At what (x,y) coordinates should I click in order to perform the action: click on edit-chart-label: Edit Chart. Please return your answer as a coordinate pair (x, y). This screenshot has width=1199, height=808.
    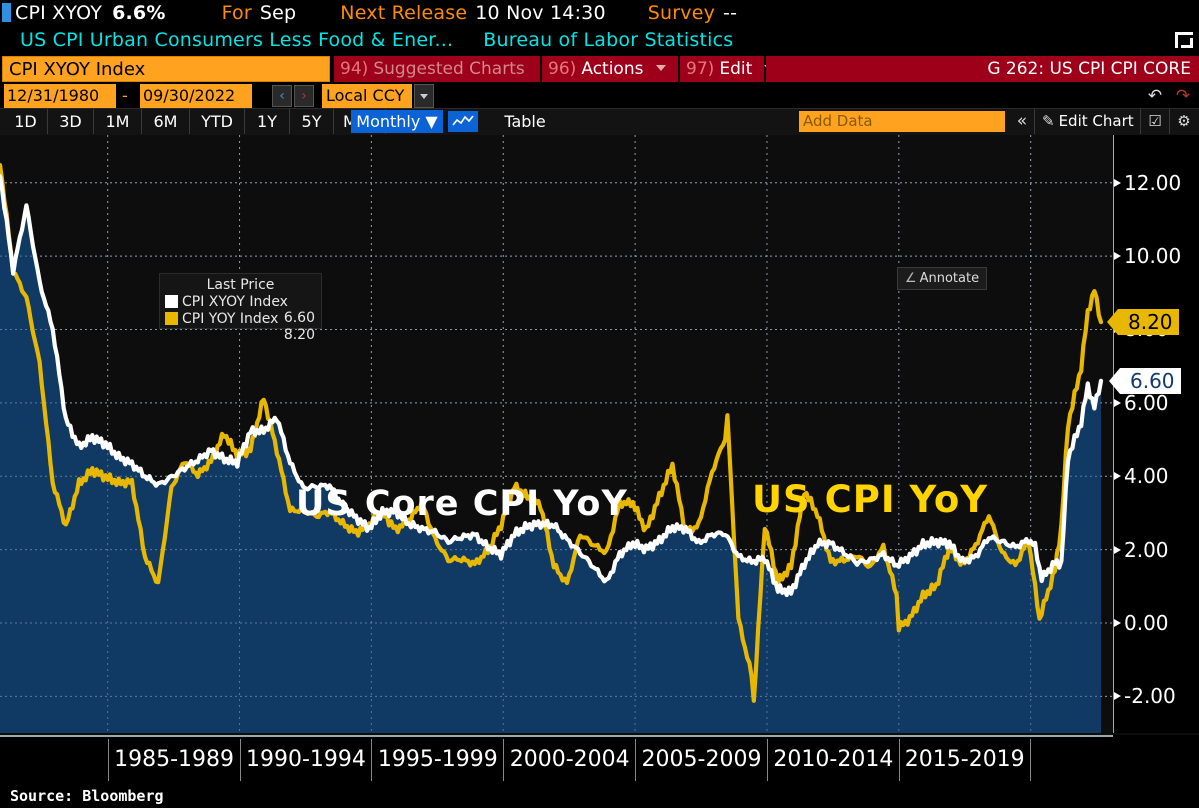
    Looking at the image, I should click on (1096, 121).